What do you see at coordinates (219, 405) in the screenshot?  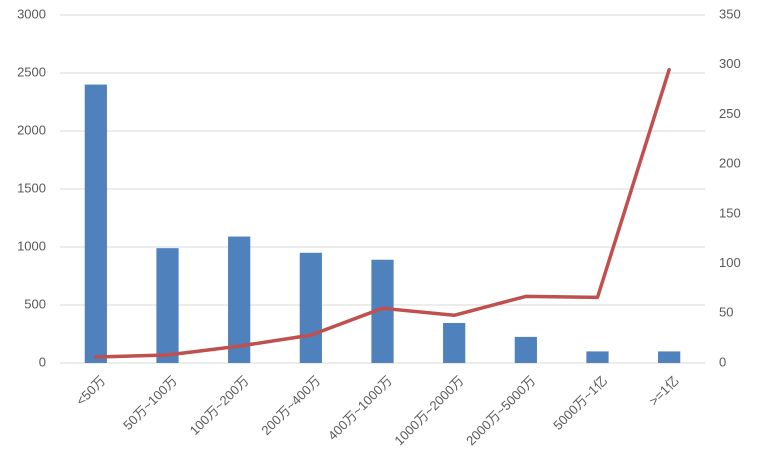 I see `x-tick-label: 100万~200万` at bounding box center [219, 405].